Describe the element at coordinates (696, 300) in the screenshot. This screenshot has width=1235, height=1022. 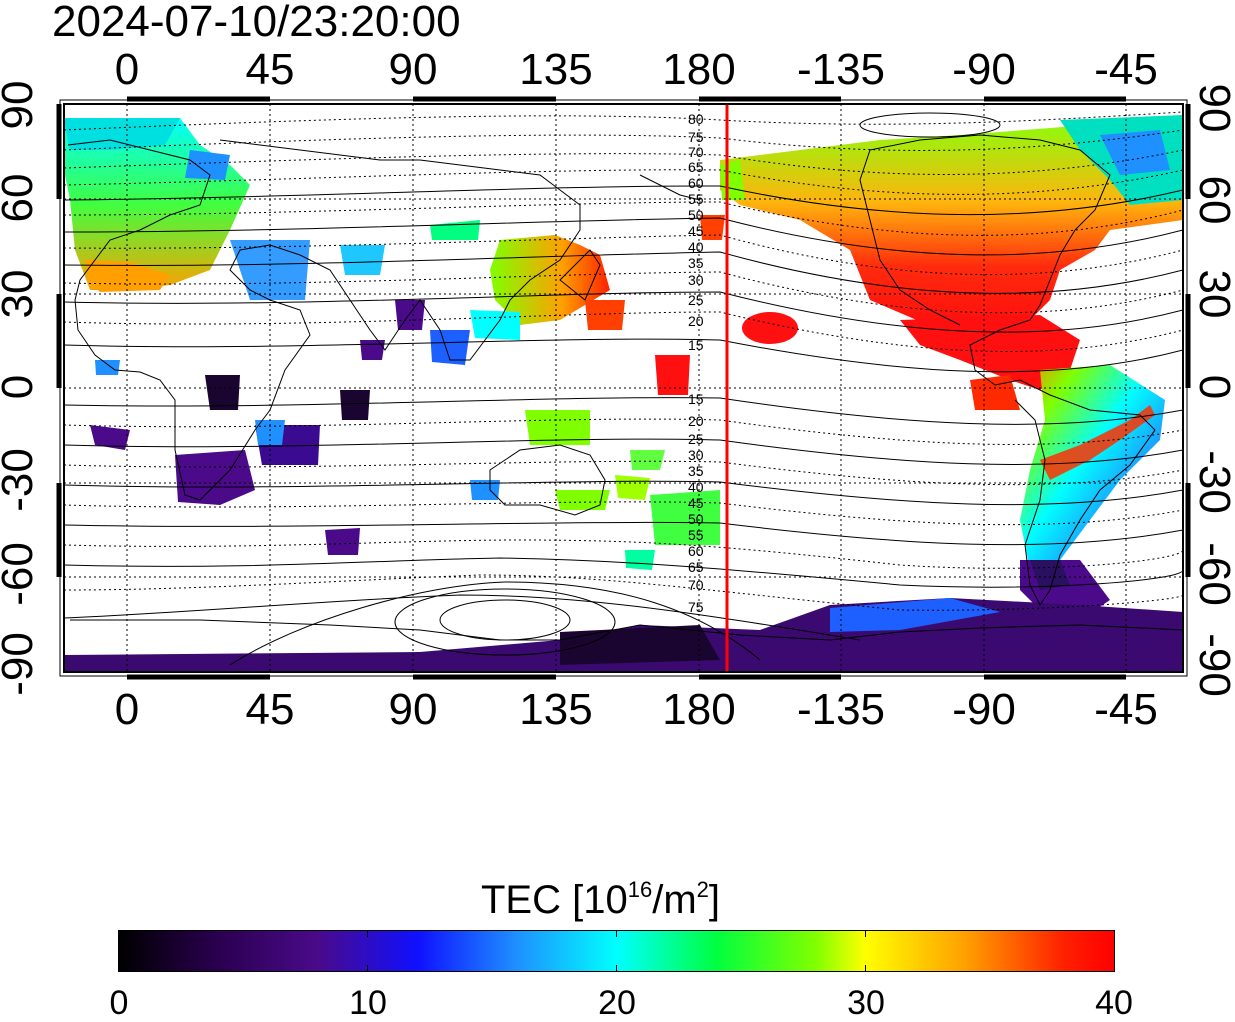
I see `contour-label-n25: 25` at that location.